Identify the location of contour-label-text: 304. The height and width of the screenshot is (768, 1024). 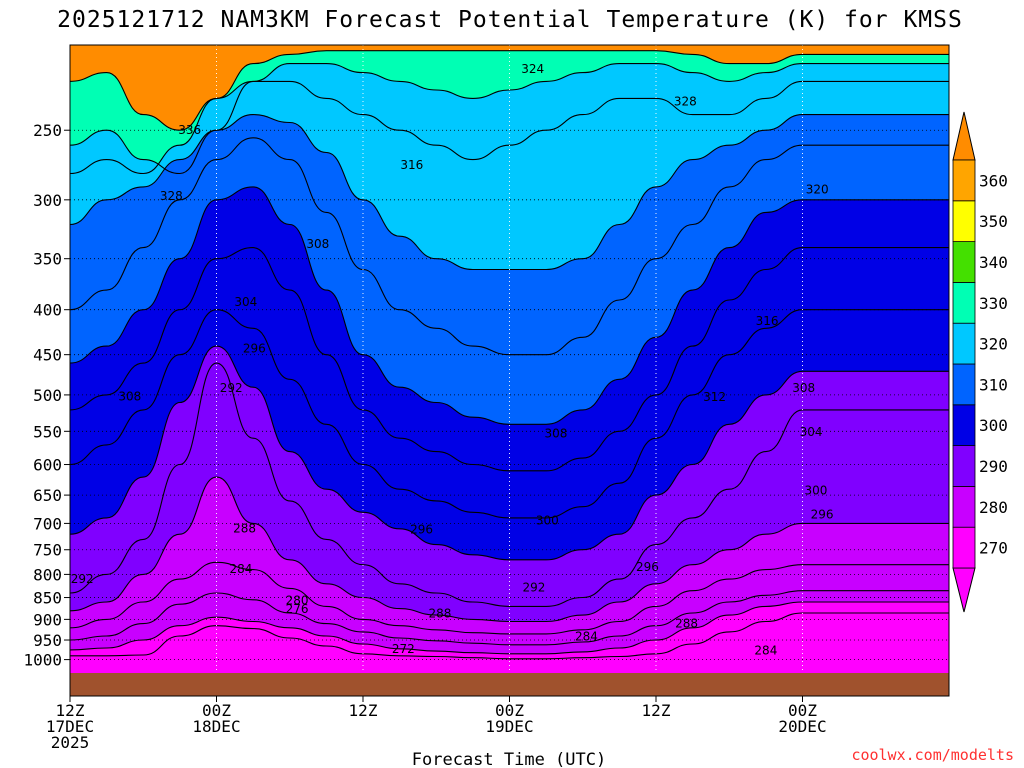
(245, 302).